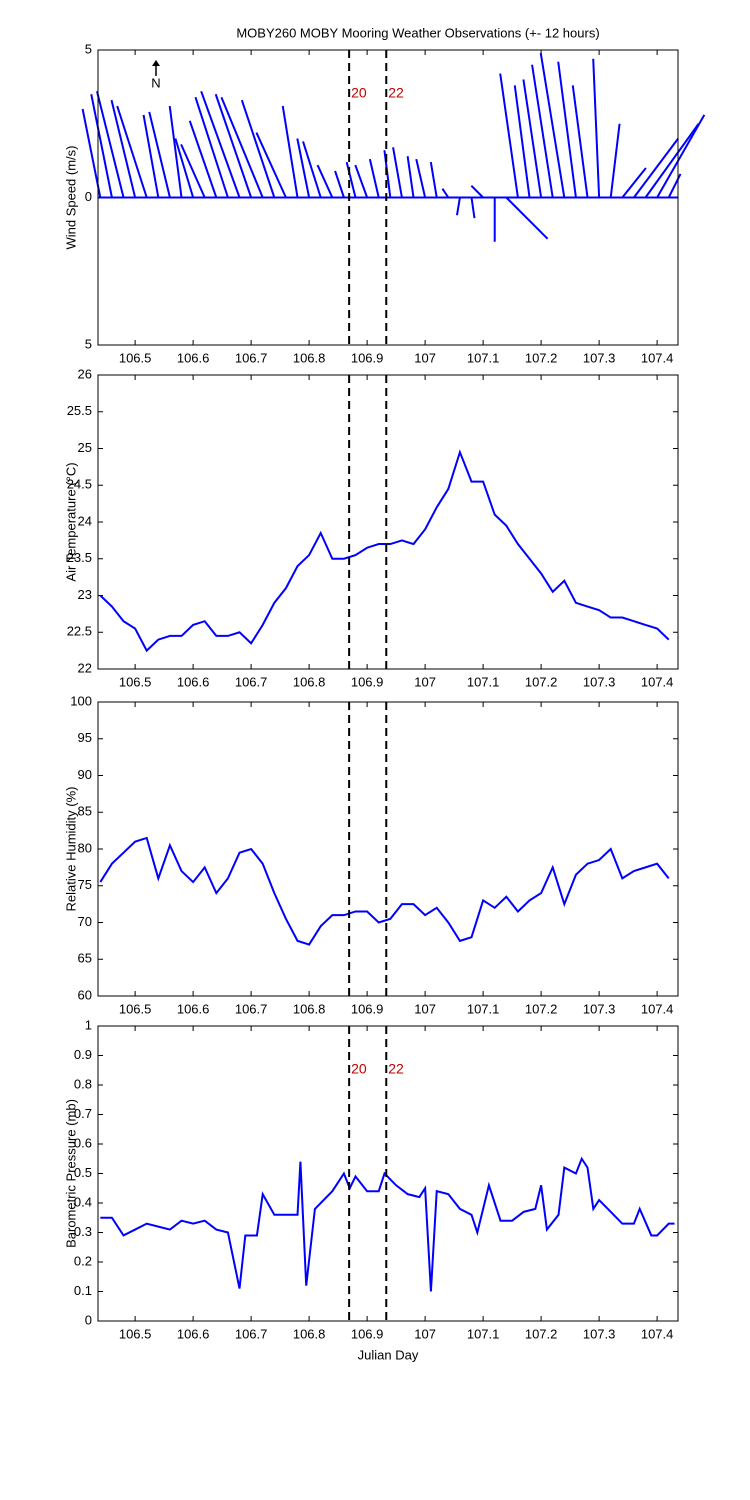  I want to click on y-tick-label: 0.6, so click(83, 1142).